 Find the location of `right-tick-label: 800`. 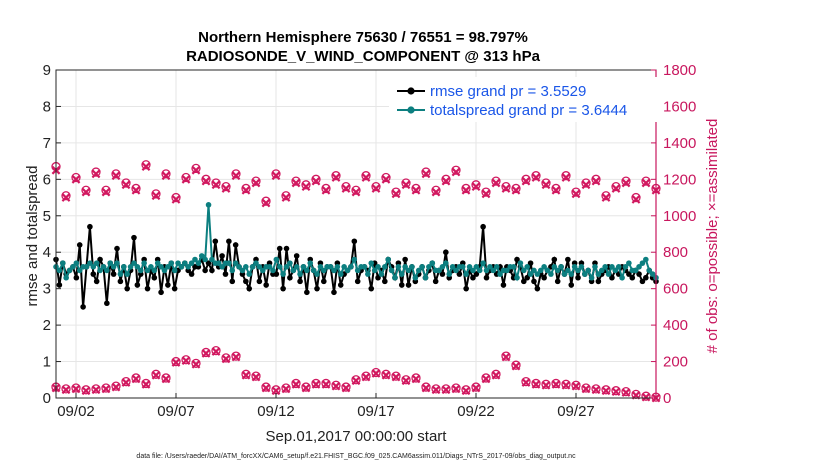

right-tick-label: 800 is located at coordinates (675, 252).